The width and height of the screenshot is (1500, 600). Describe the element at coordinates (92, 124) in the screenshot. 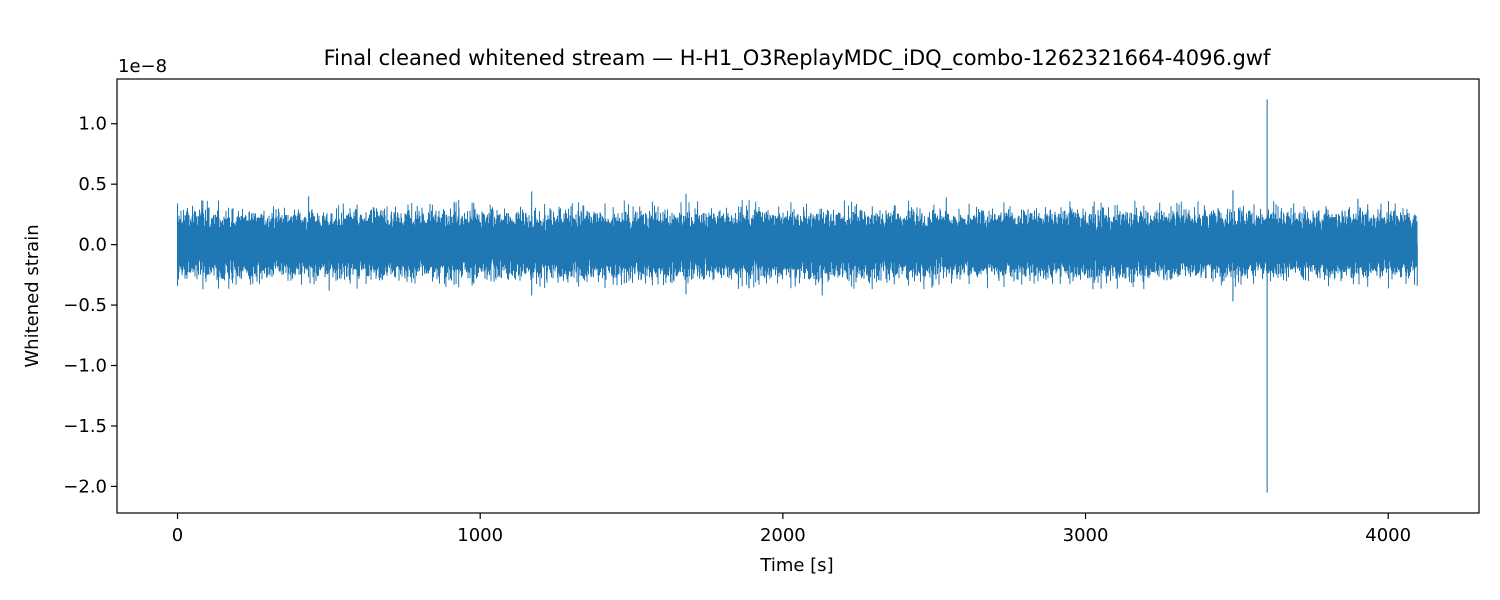

I see `y-tick-label: 1.0` at that location.